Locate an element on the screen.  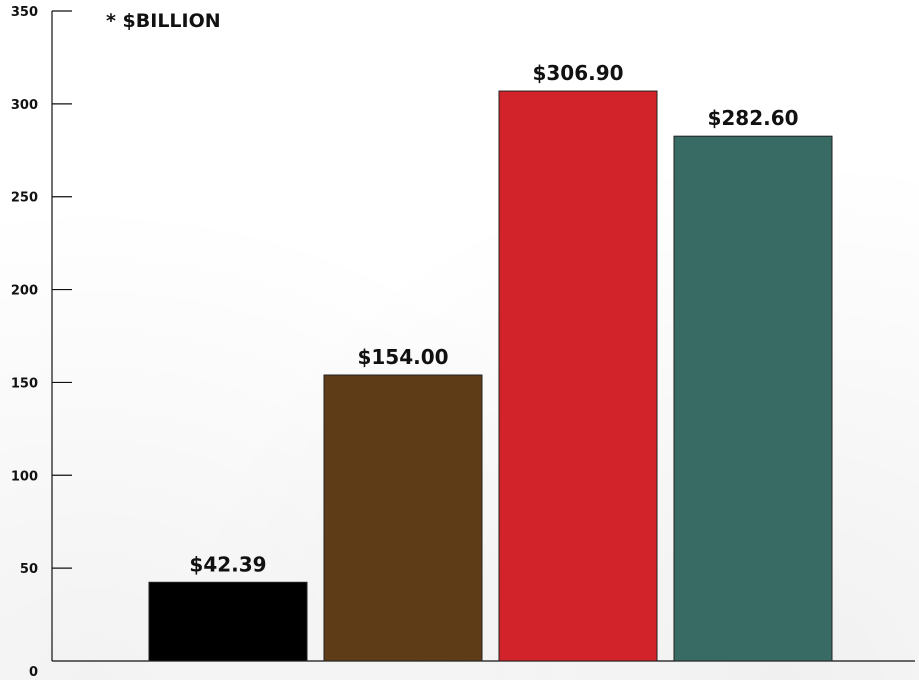
y-tick-label: 0 is located at coordinates (33, 672).